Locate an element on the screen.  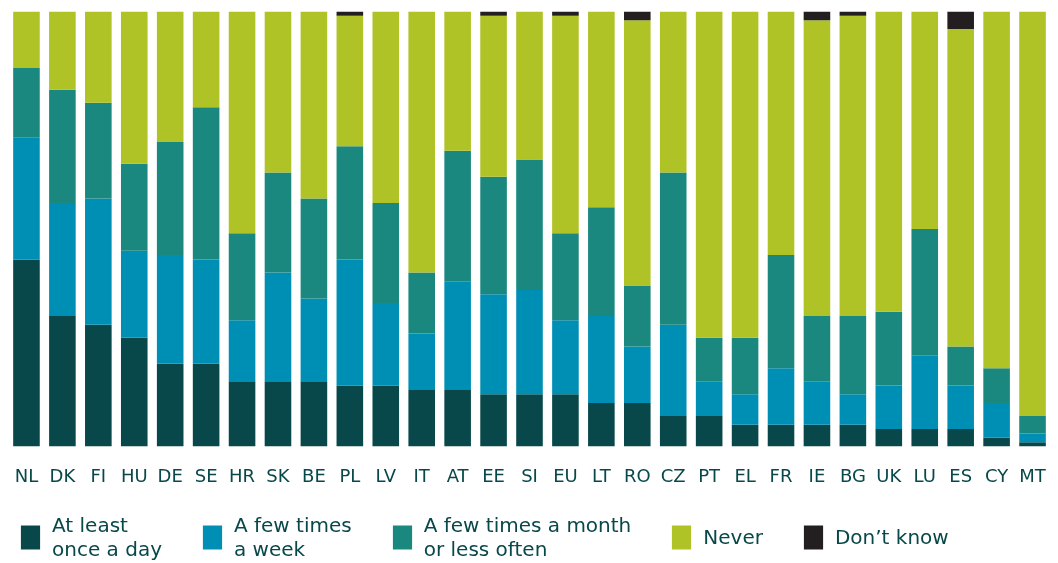
x-tick-label: SI is located at coordinates (529, 475).